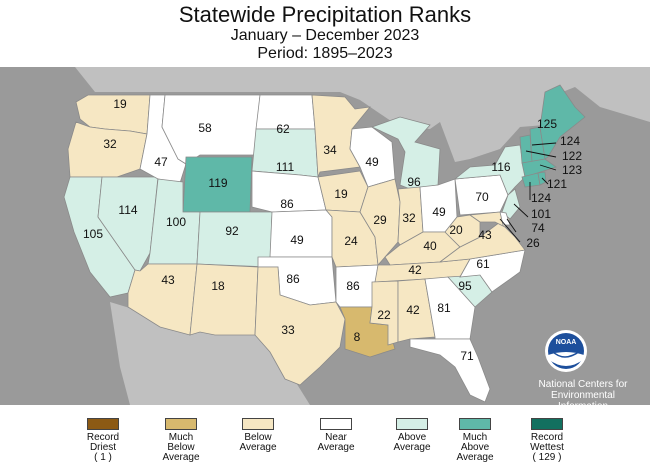 This screenshot has width=650, height=475. What do you see at coordinates (541, 214) in the screenshot?
I see `rank-label-nj: 101` at bounding box center [541, 214].